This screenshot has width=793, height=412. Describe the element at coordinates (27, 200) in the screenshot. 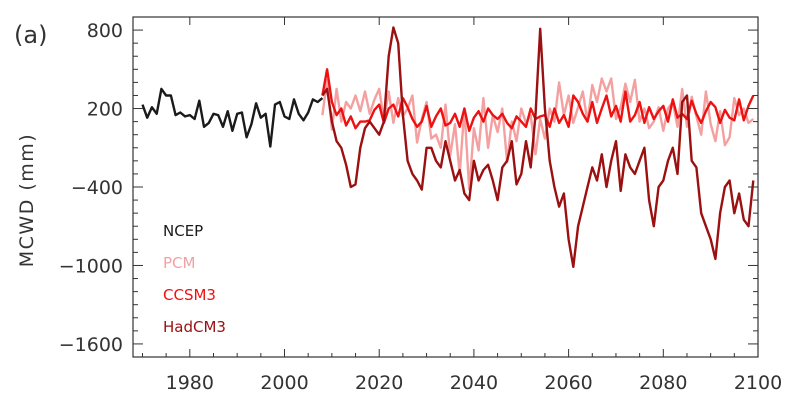

I see `y-axis-title: MCWD (mm)` at that location.